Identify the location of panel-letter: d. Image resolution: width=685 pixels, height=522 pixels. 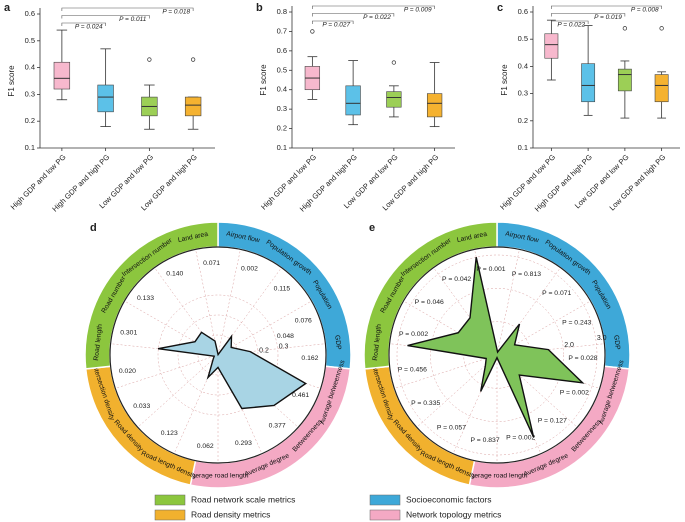
(93, 228).